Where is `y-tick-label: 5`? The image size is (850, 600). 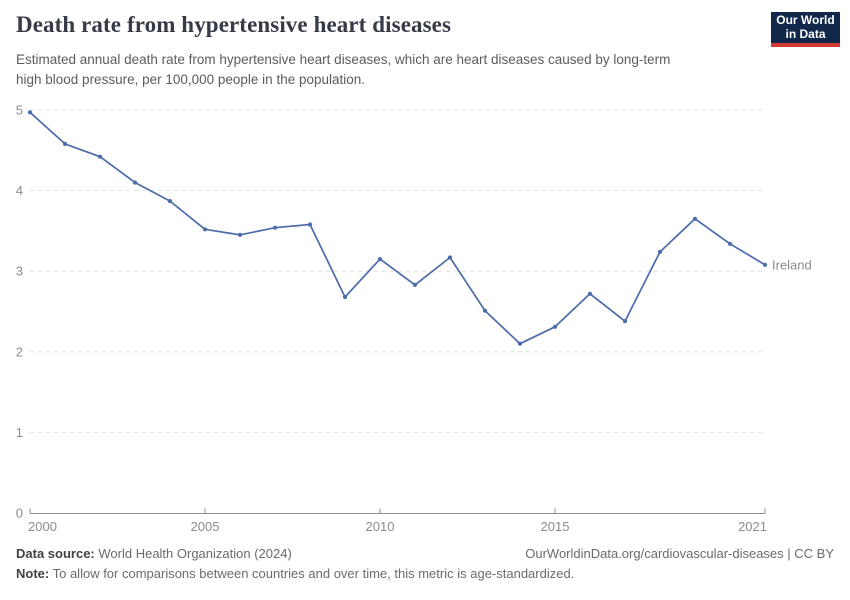
y-tick-label: 5 is located at coordinates (19, 110).